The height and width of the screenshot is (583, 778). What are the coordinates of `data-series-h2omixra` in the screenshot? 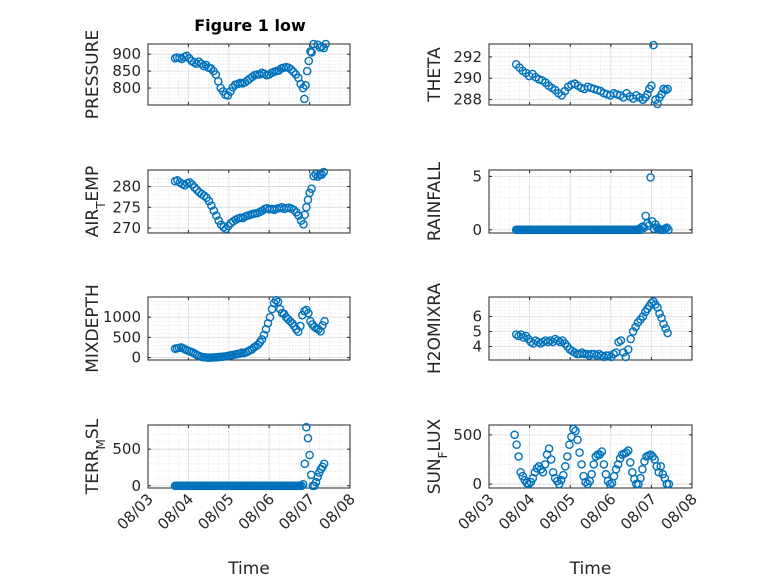 It's located at (591, 329).